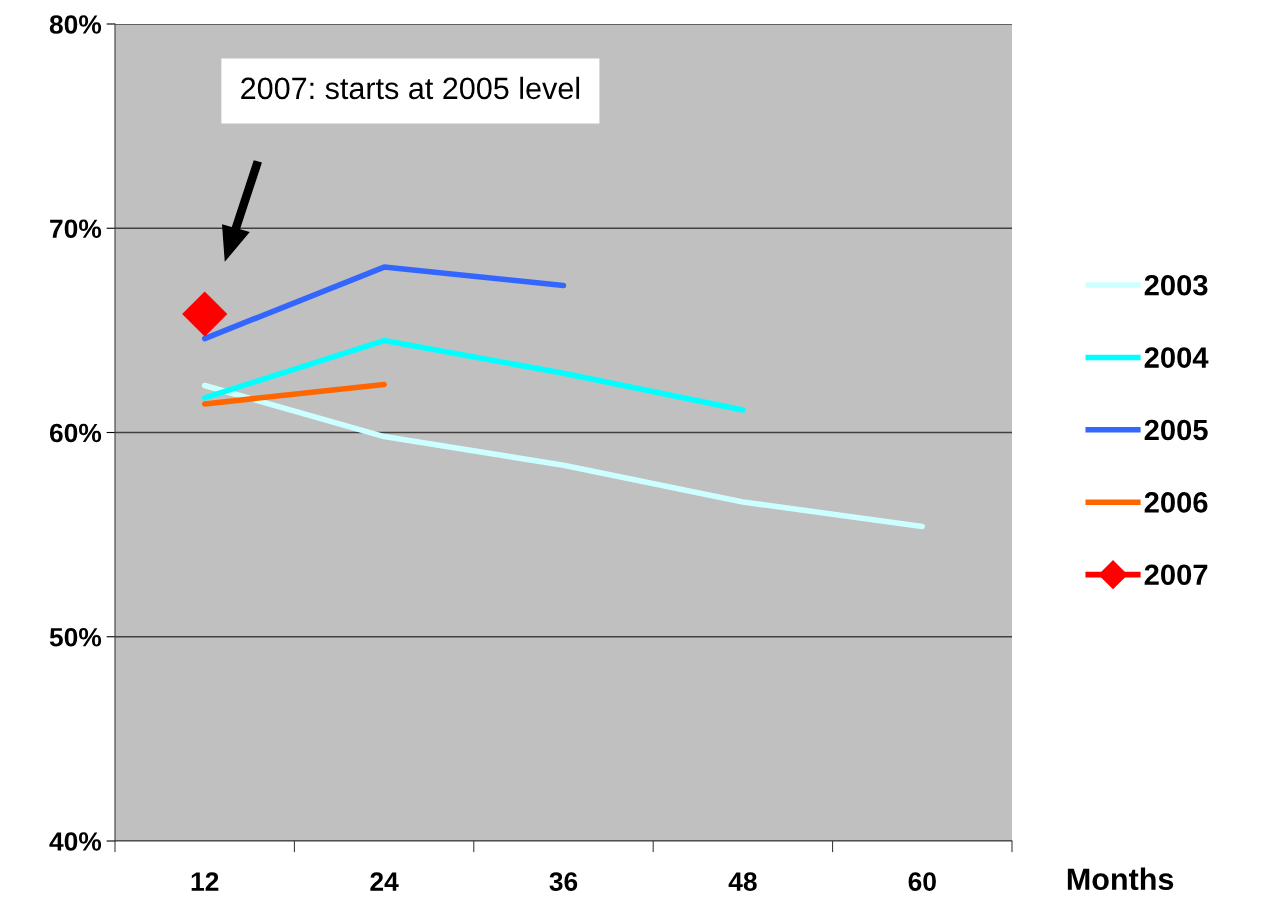  Describe the element at coordinates (1120, 879) in the screenshot. I see `x-axis-title: Months` at that location.